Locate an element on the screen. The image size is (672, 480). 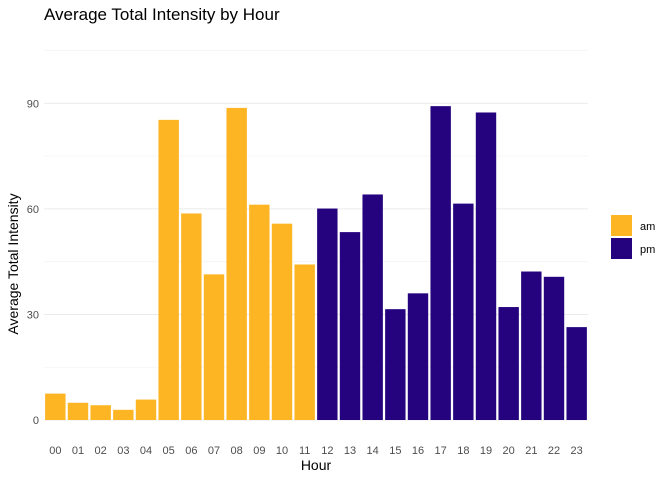
x-tick-label: 12 is located at coordinates (327, 451).